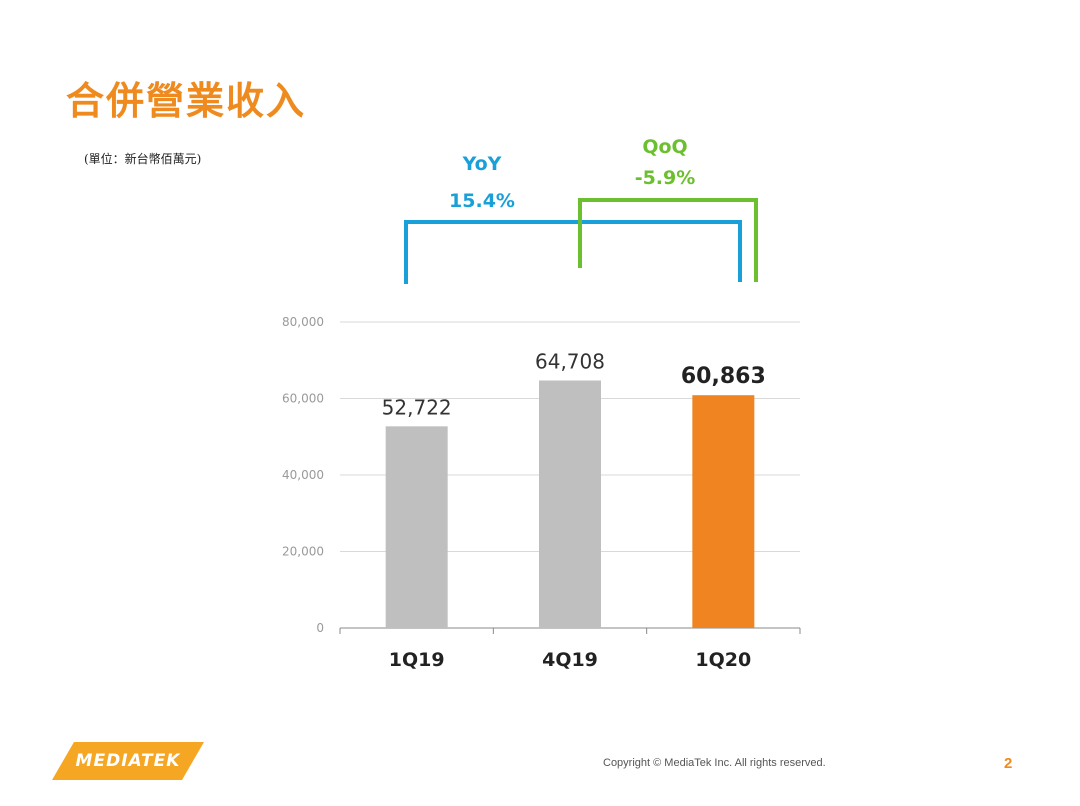 This screenshot has width=1080, height=806. What do you see at coordinates (1008, 763) in the screenshot?
I see `page-number: 2` at bounding box center [1008, 763].